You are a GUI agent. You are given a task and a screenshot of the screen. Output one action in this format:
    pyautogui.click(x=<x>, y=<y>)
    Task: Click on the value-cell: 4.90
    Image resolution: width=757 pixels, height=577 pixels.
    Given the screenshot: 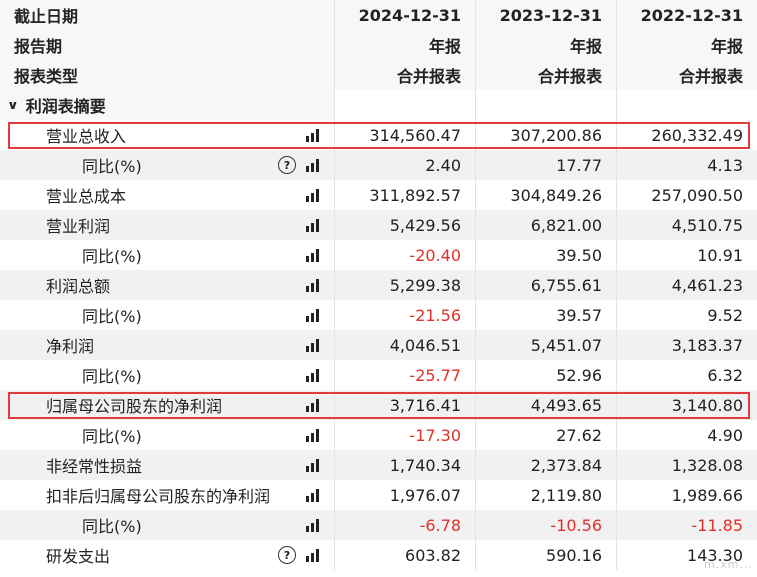 What is the action you would take?
    pyautogui.click(x=686, y=435)
    